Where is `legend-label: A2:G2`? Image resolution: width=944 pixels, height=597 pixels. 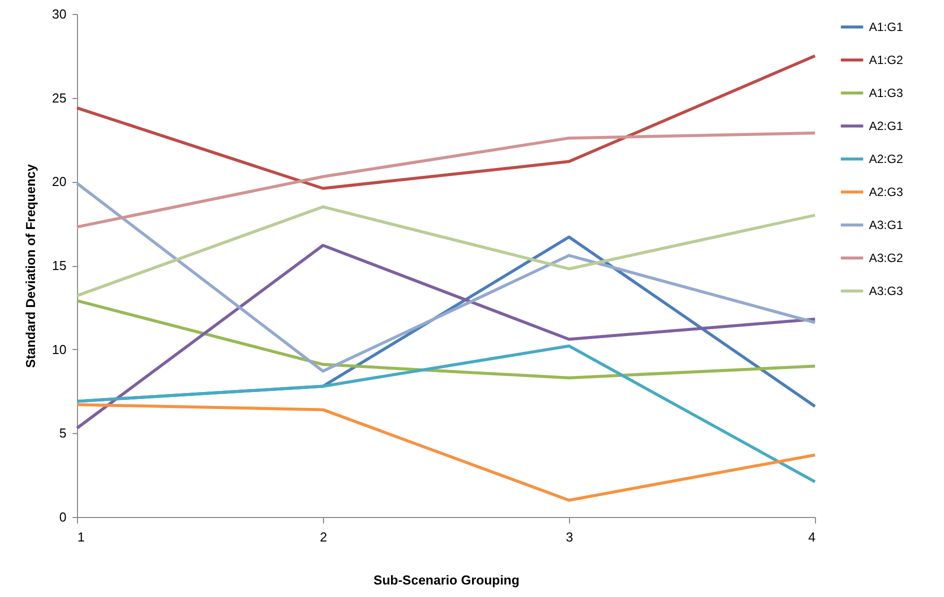
legend-label: A2:G2 is located at coordinates (886, 159).